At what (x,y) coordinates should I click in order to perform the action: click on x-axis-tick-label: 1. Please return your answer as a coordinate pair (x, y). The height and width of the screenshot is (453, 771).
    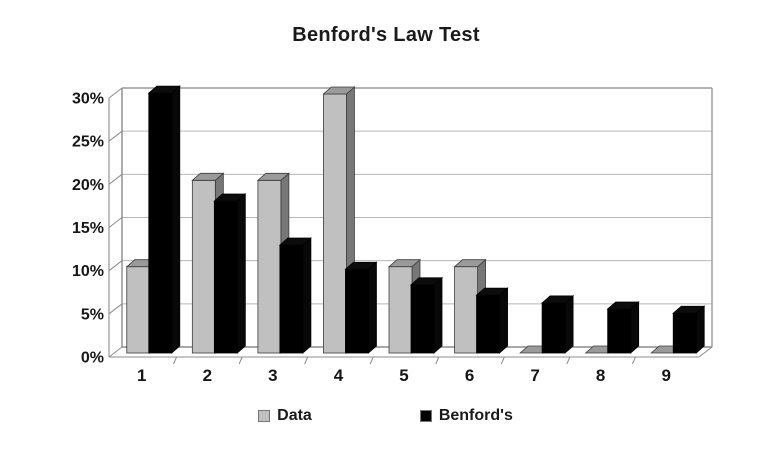
    Looking at the image, I should click on (141, 375).